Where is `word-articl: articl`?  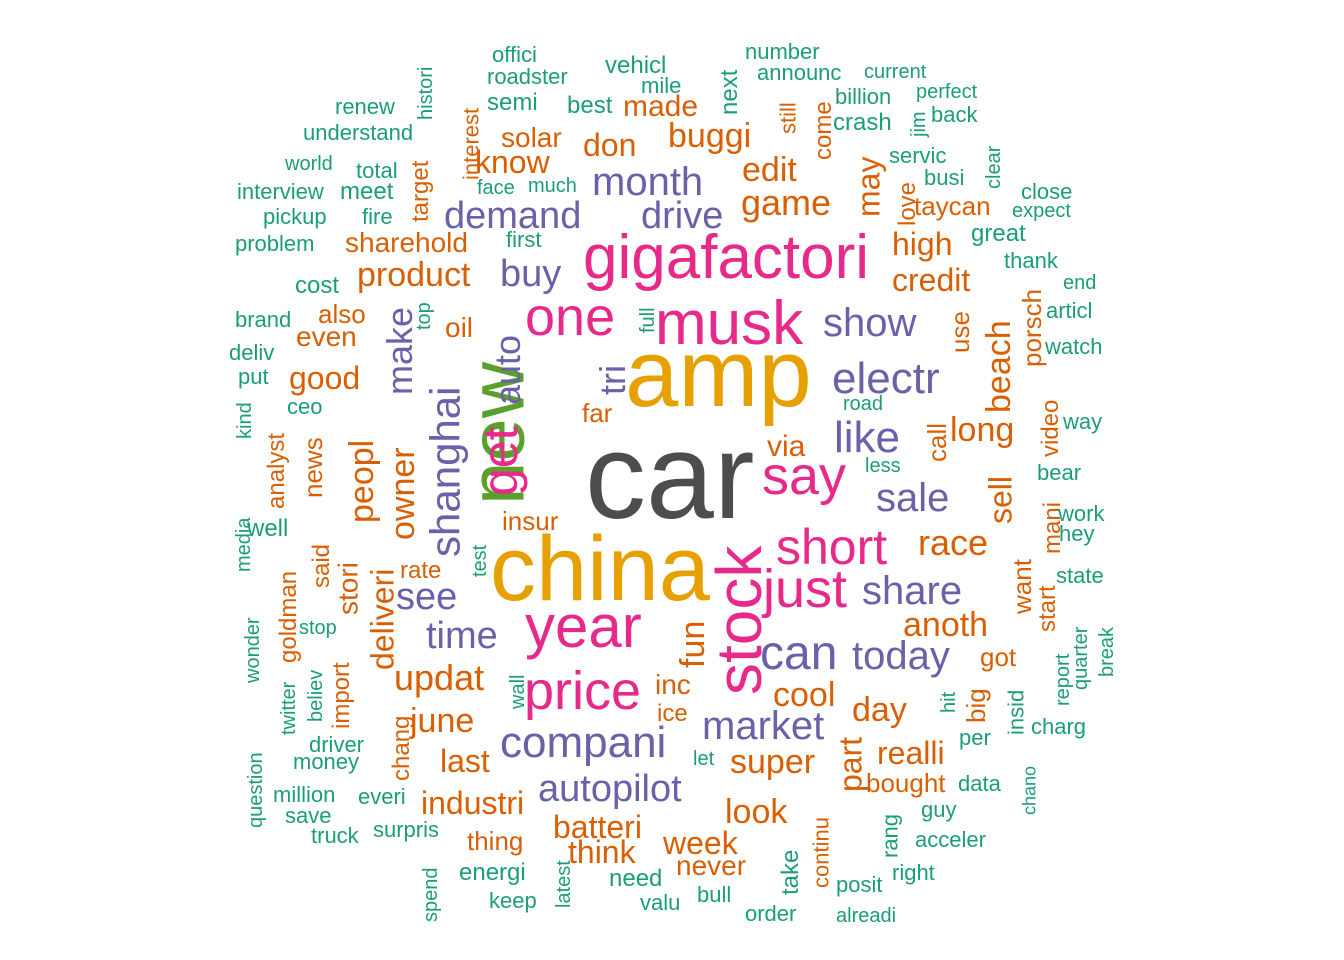 word-articl: articl is located at coordinates (1069, 311).